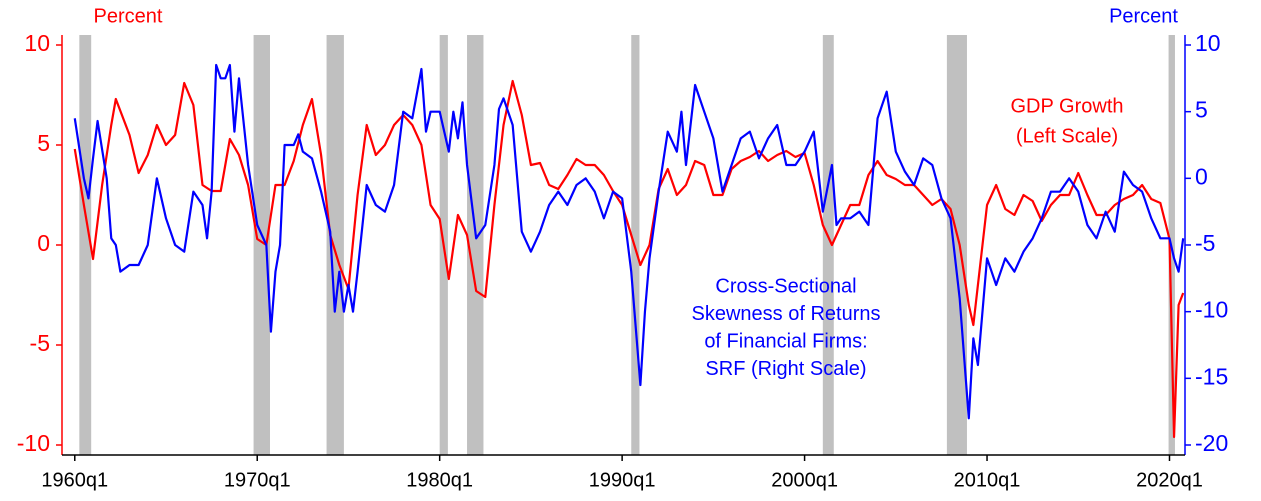  I want to click on left-axis-unit: Percent, so click(128, 16).